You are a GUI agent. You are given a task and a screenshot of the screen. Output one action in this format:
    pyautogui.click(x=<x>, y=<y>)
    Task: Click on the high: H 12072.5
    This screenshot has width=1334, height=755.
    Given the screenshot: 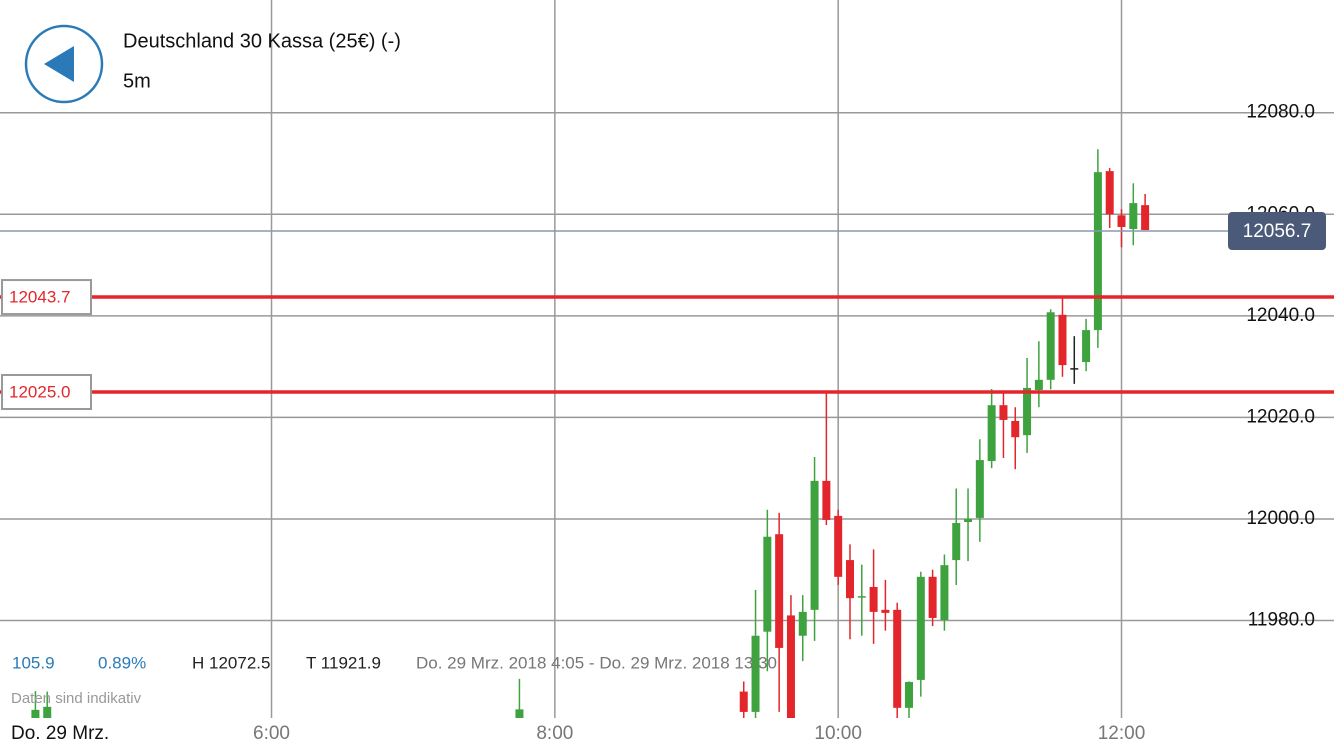 What is the action you would take?
    pyautogui.click(x=231, y=662)
    